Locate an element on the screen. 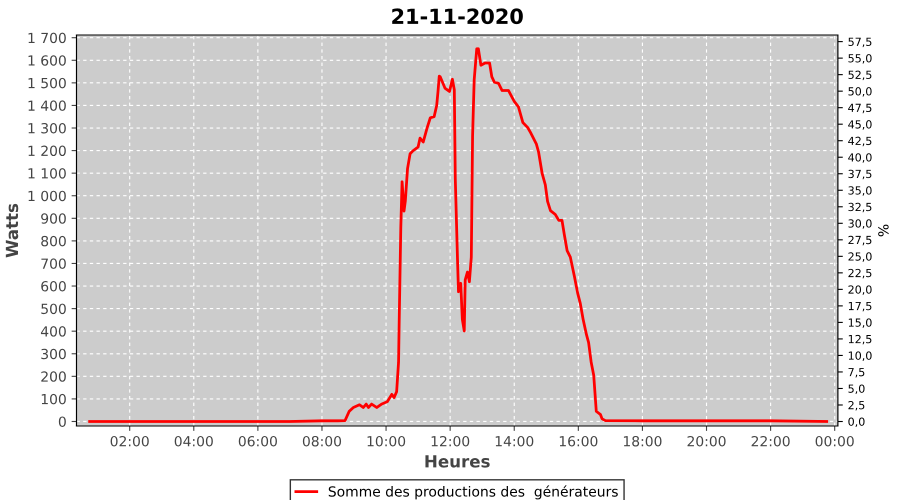 This screenshot has height=500, width=900. y2-tick-label: 32,5 is located at coordinates (860, 207).